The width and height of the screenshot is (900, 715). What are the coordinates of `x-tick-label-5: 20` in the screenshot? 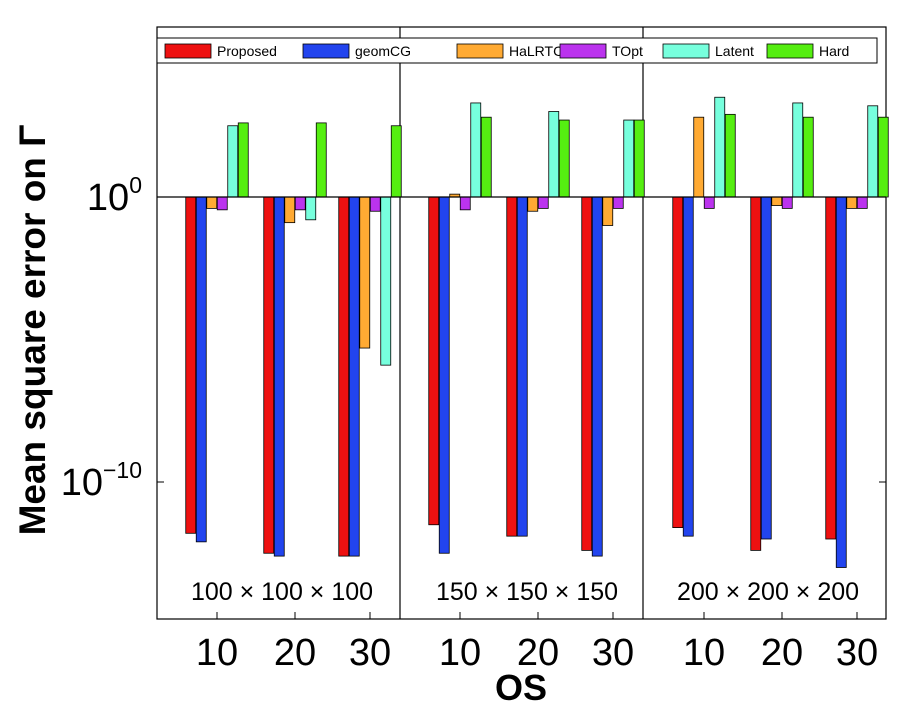 It's located at (538, 653).